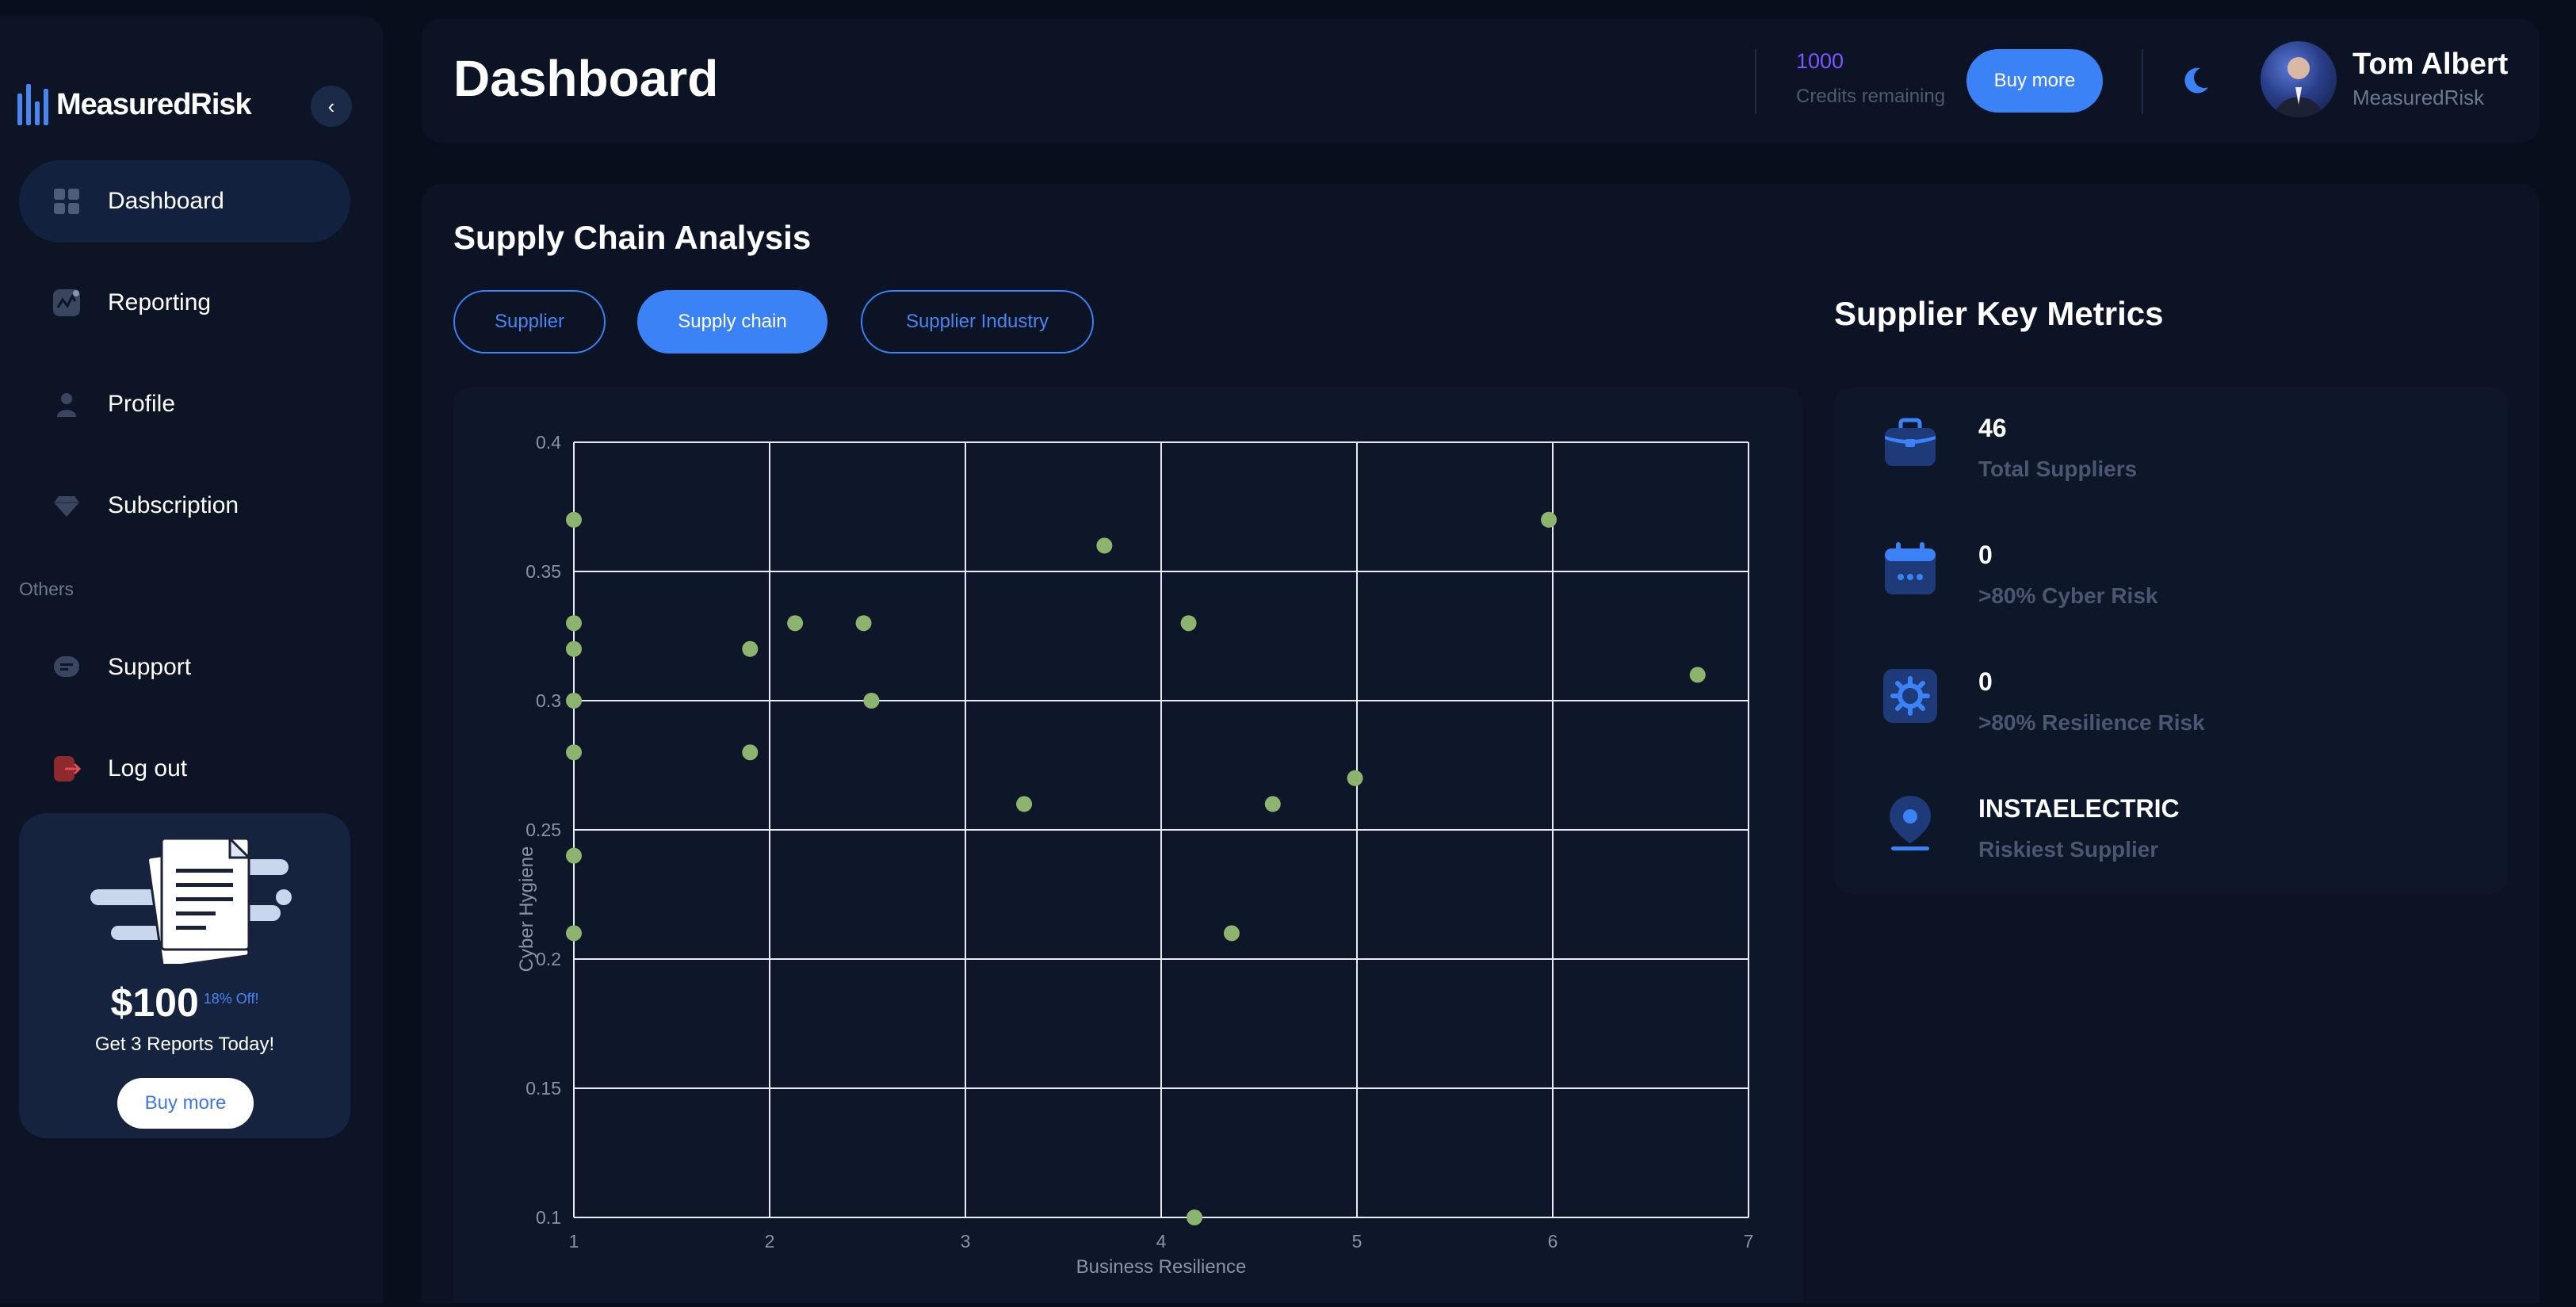  What do you see at coordinates (2068, 595) in the screenshot?
I see `metric-label: >80% Cyber Risk` at bounding box center [2068, 595].